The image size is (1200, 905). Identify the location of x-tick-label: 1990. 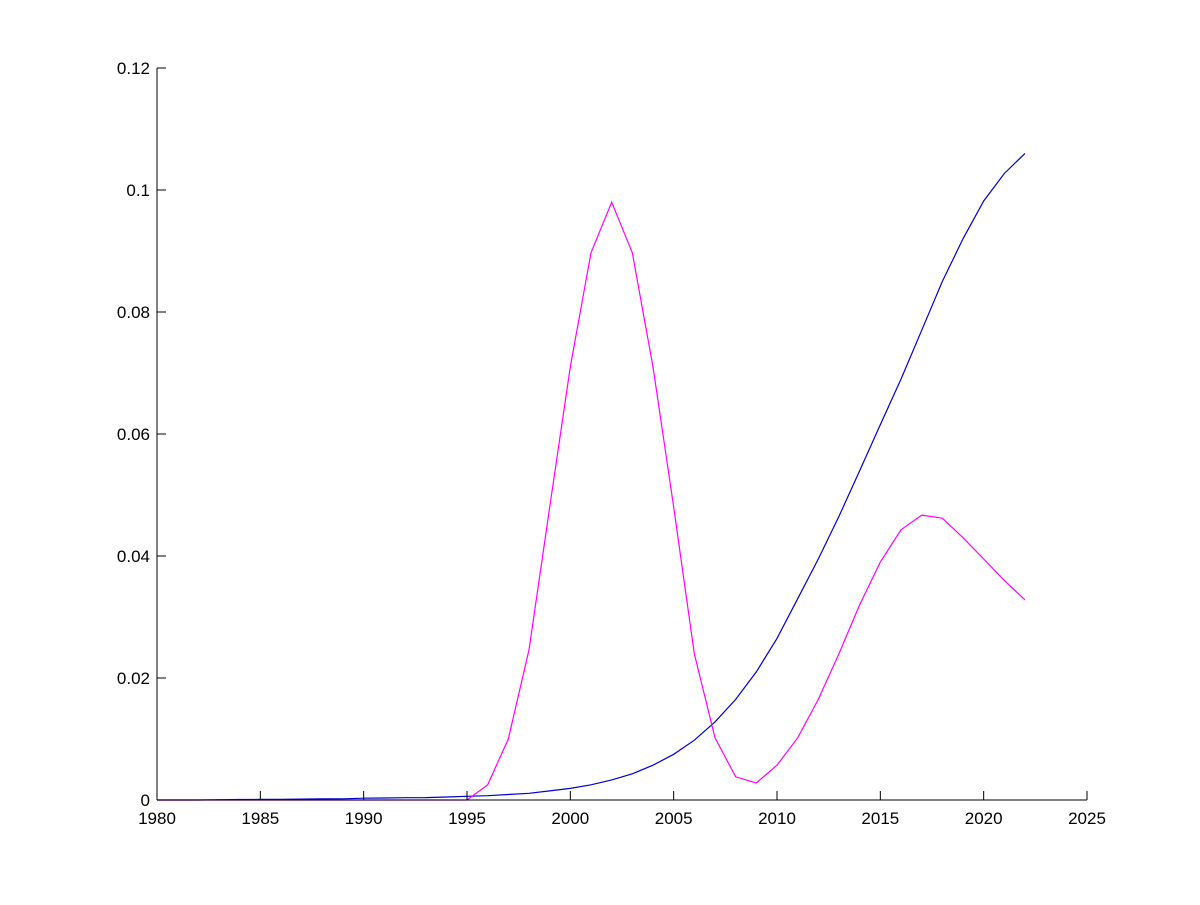
(364, 818).